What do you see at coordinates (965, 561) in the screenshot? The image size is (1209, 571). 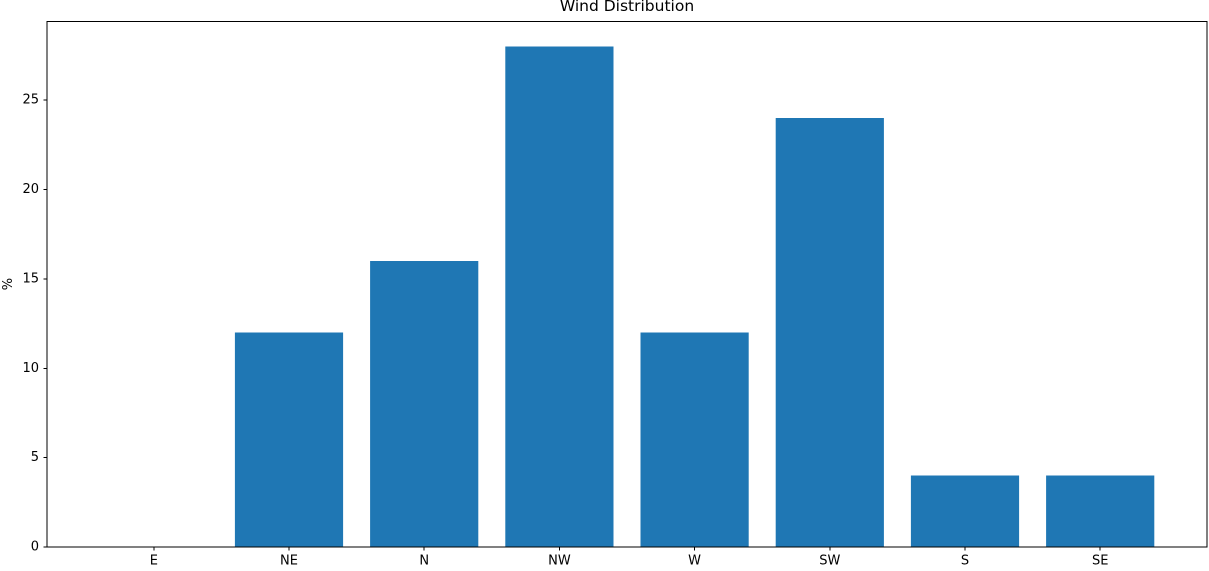 I see `x-tick-label-S: S` at bounding box center [965, 561].